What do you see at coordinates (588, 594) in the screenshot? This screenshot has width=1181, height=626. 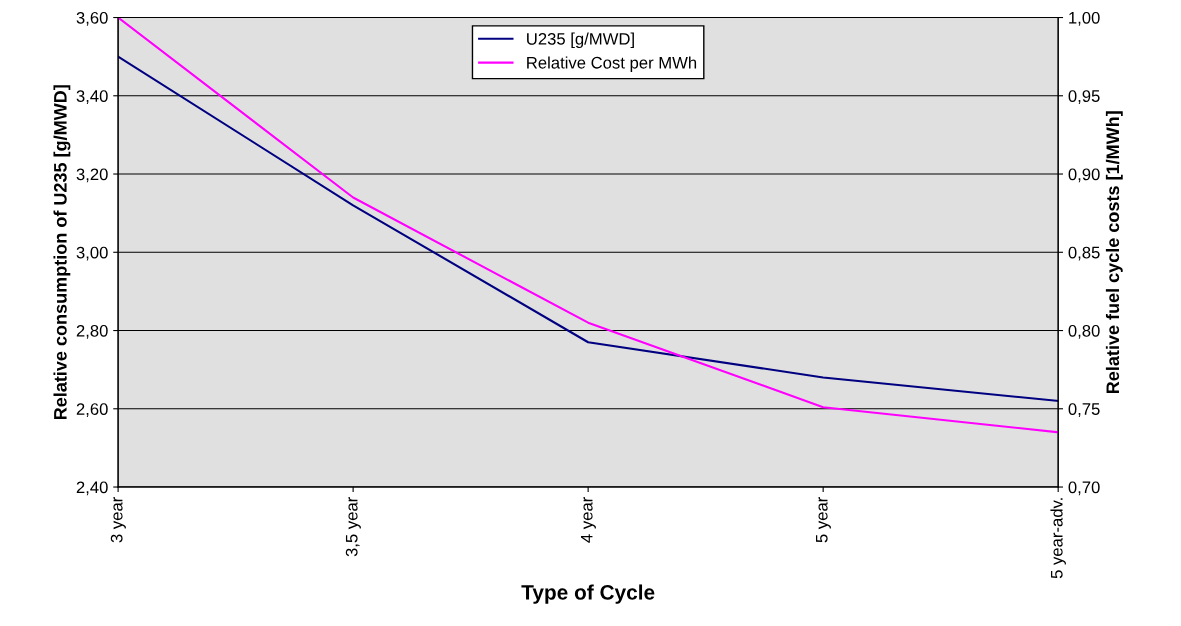 I see `x-axis-title: Type of Cycle` at bounding box center [588, 594].